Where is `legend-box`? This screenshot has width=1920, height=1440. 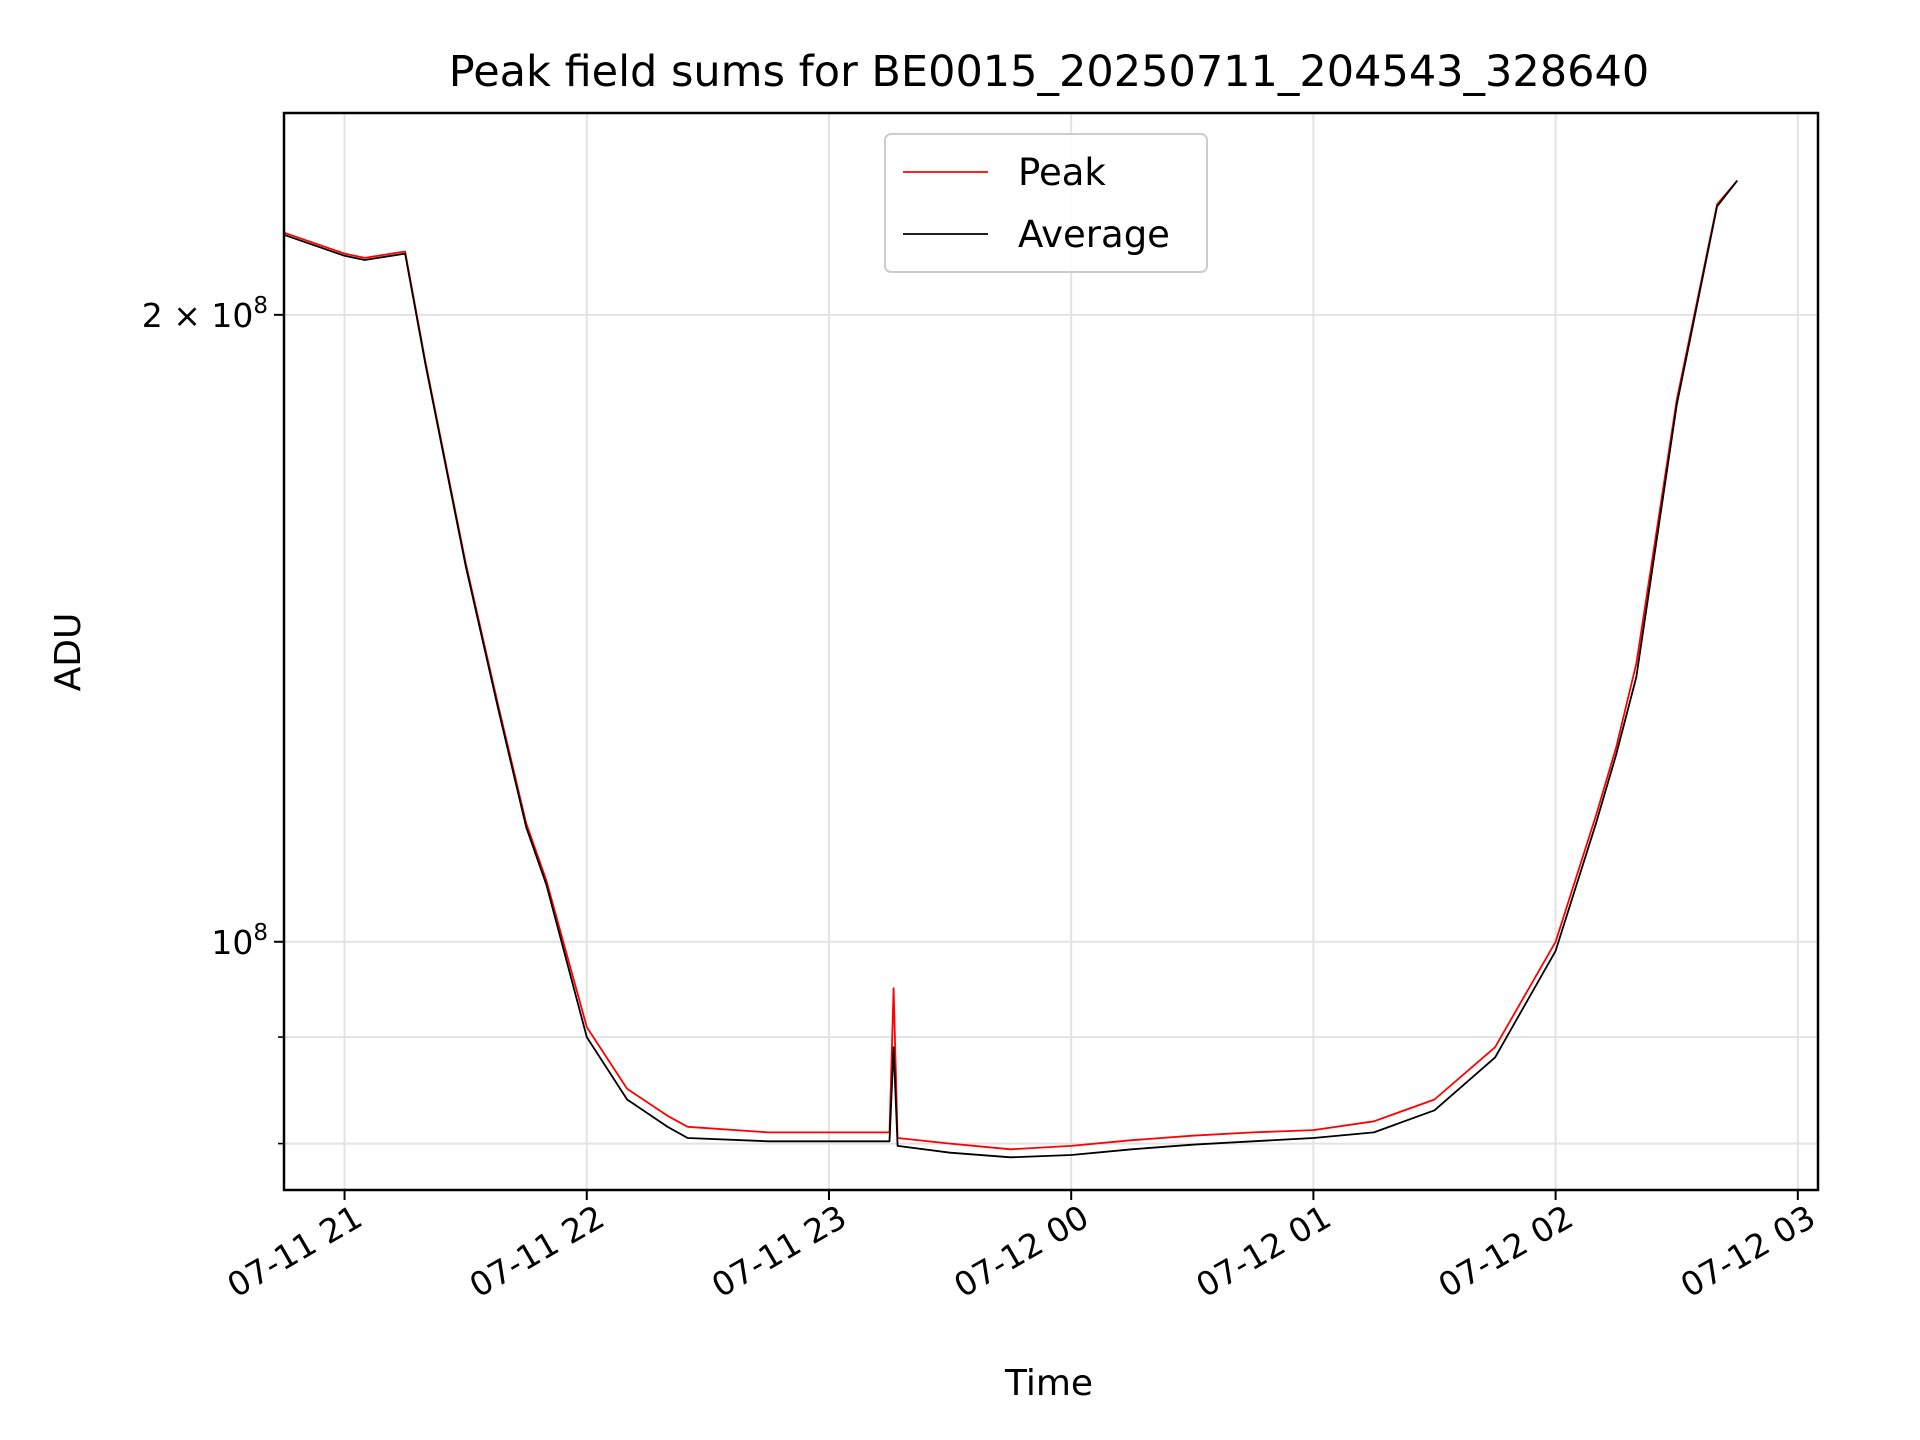 legend-box is located at coordinates (1046, 203).